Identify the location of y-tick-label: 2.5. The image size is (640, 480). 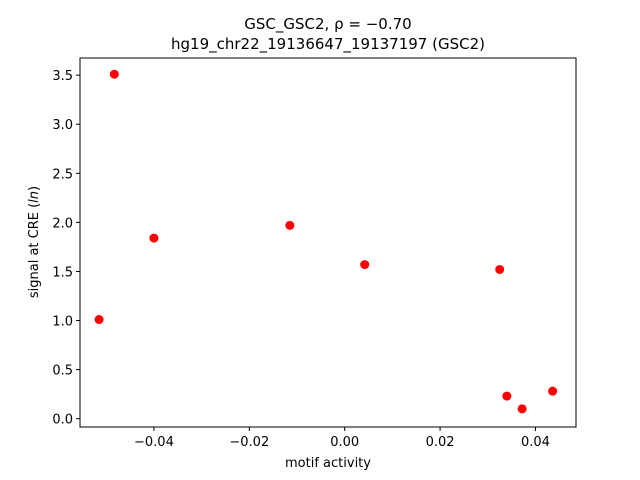
(62, 174).